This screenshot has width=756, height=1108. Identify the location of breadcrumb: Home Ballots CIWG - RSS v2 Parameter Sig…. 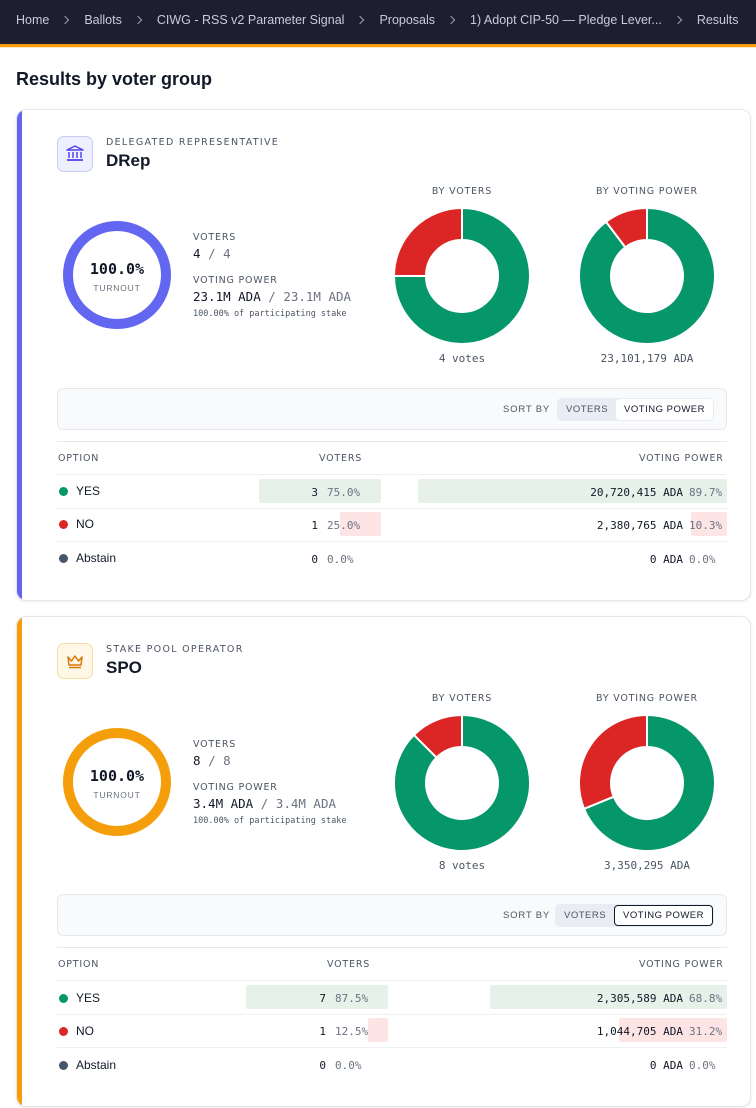
(377, 20).